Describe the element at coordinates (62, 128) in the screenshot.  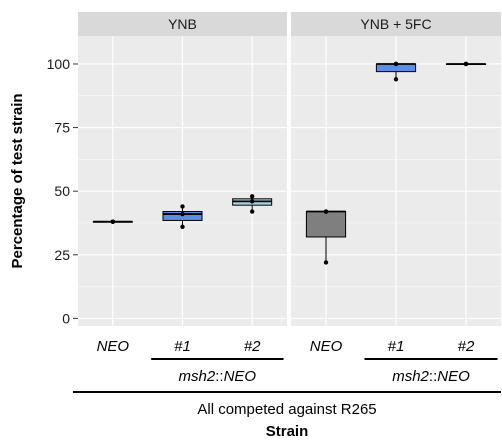
I see `y-tick-label: 75` at that location.